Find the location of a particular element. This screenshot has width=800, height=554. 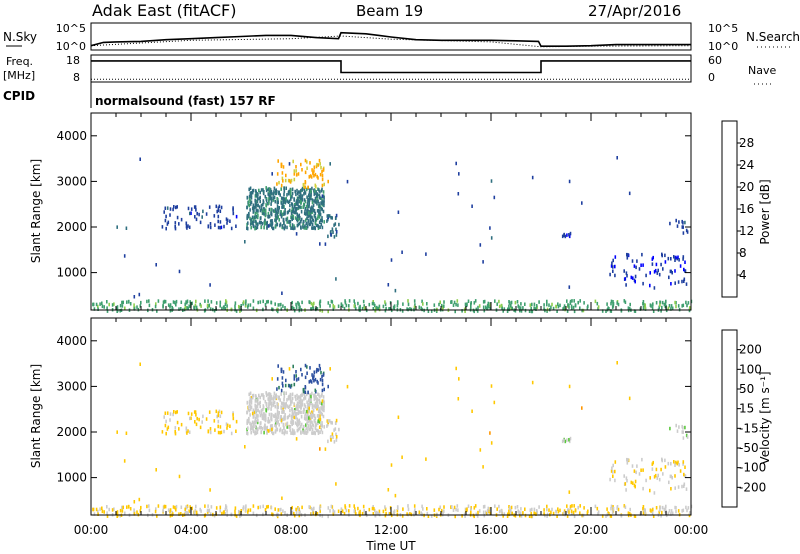

freq-left-label-2: [MHz] is located at coordinates (19, 75).